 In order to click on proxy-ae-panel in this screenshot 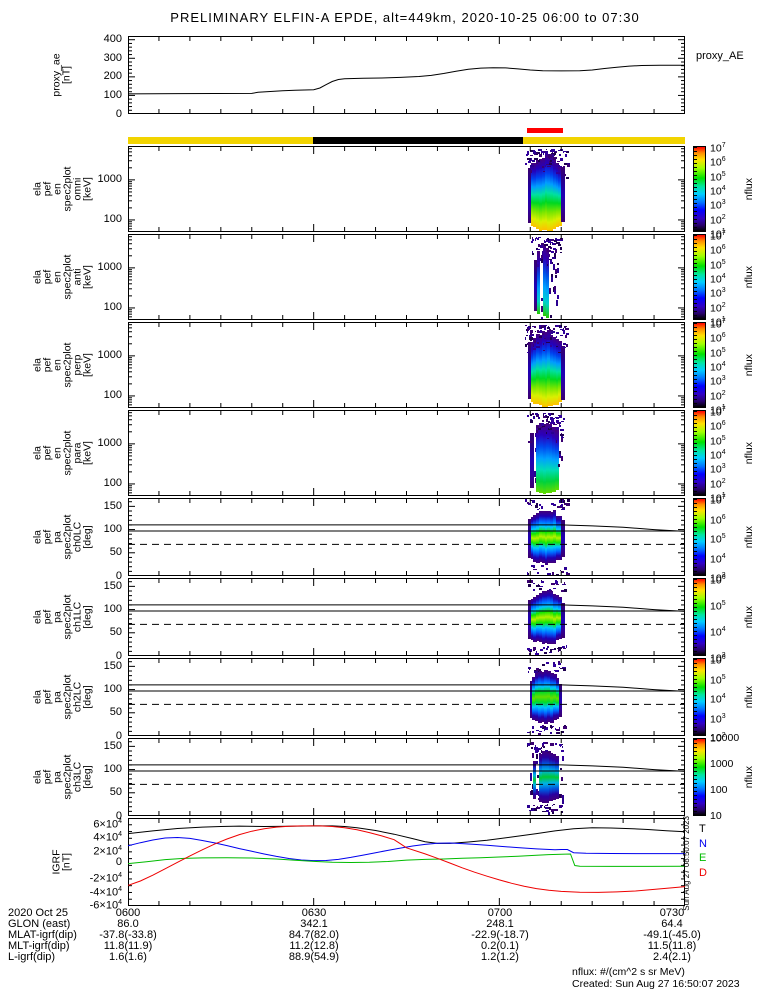, I will do `click(406, 75)`.